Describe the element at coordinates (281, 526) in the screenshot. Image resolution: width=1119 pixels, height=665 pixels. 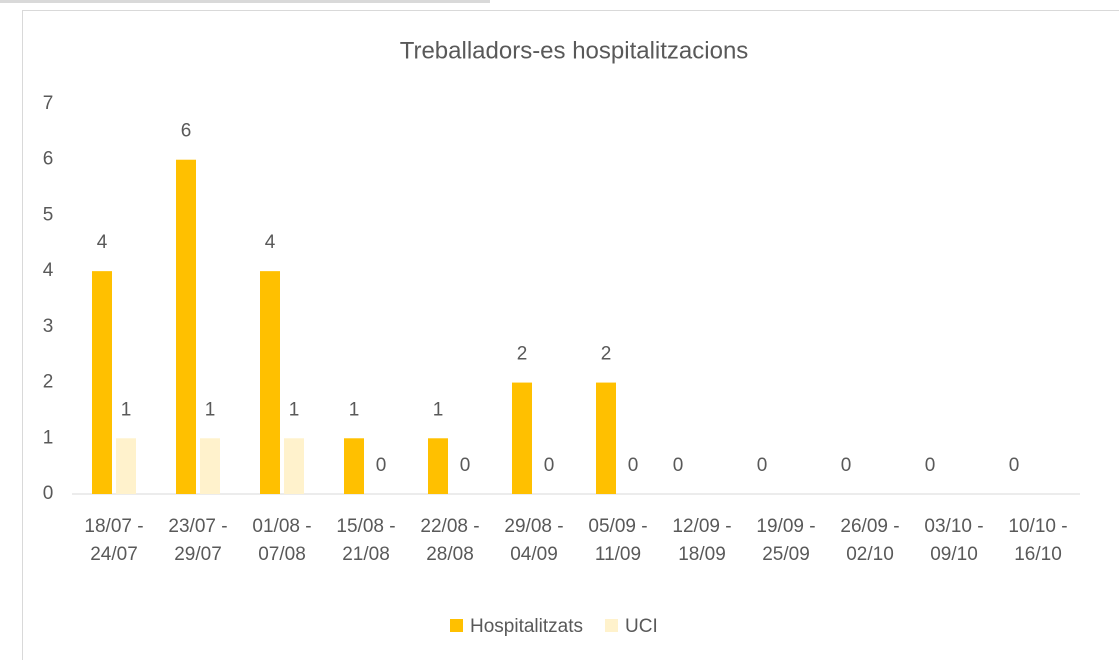
I see `x-tick-label: 01/08 -` at that location.